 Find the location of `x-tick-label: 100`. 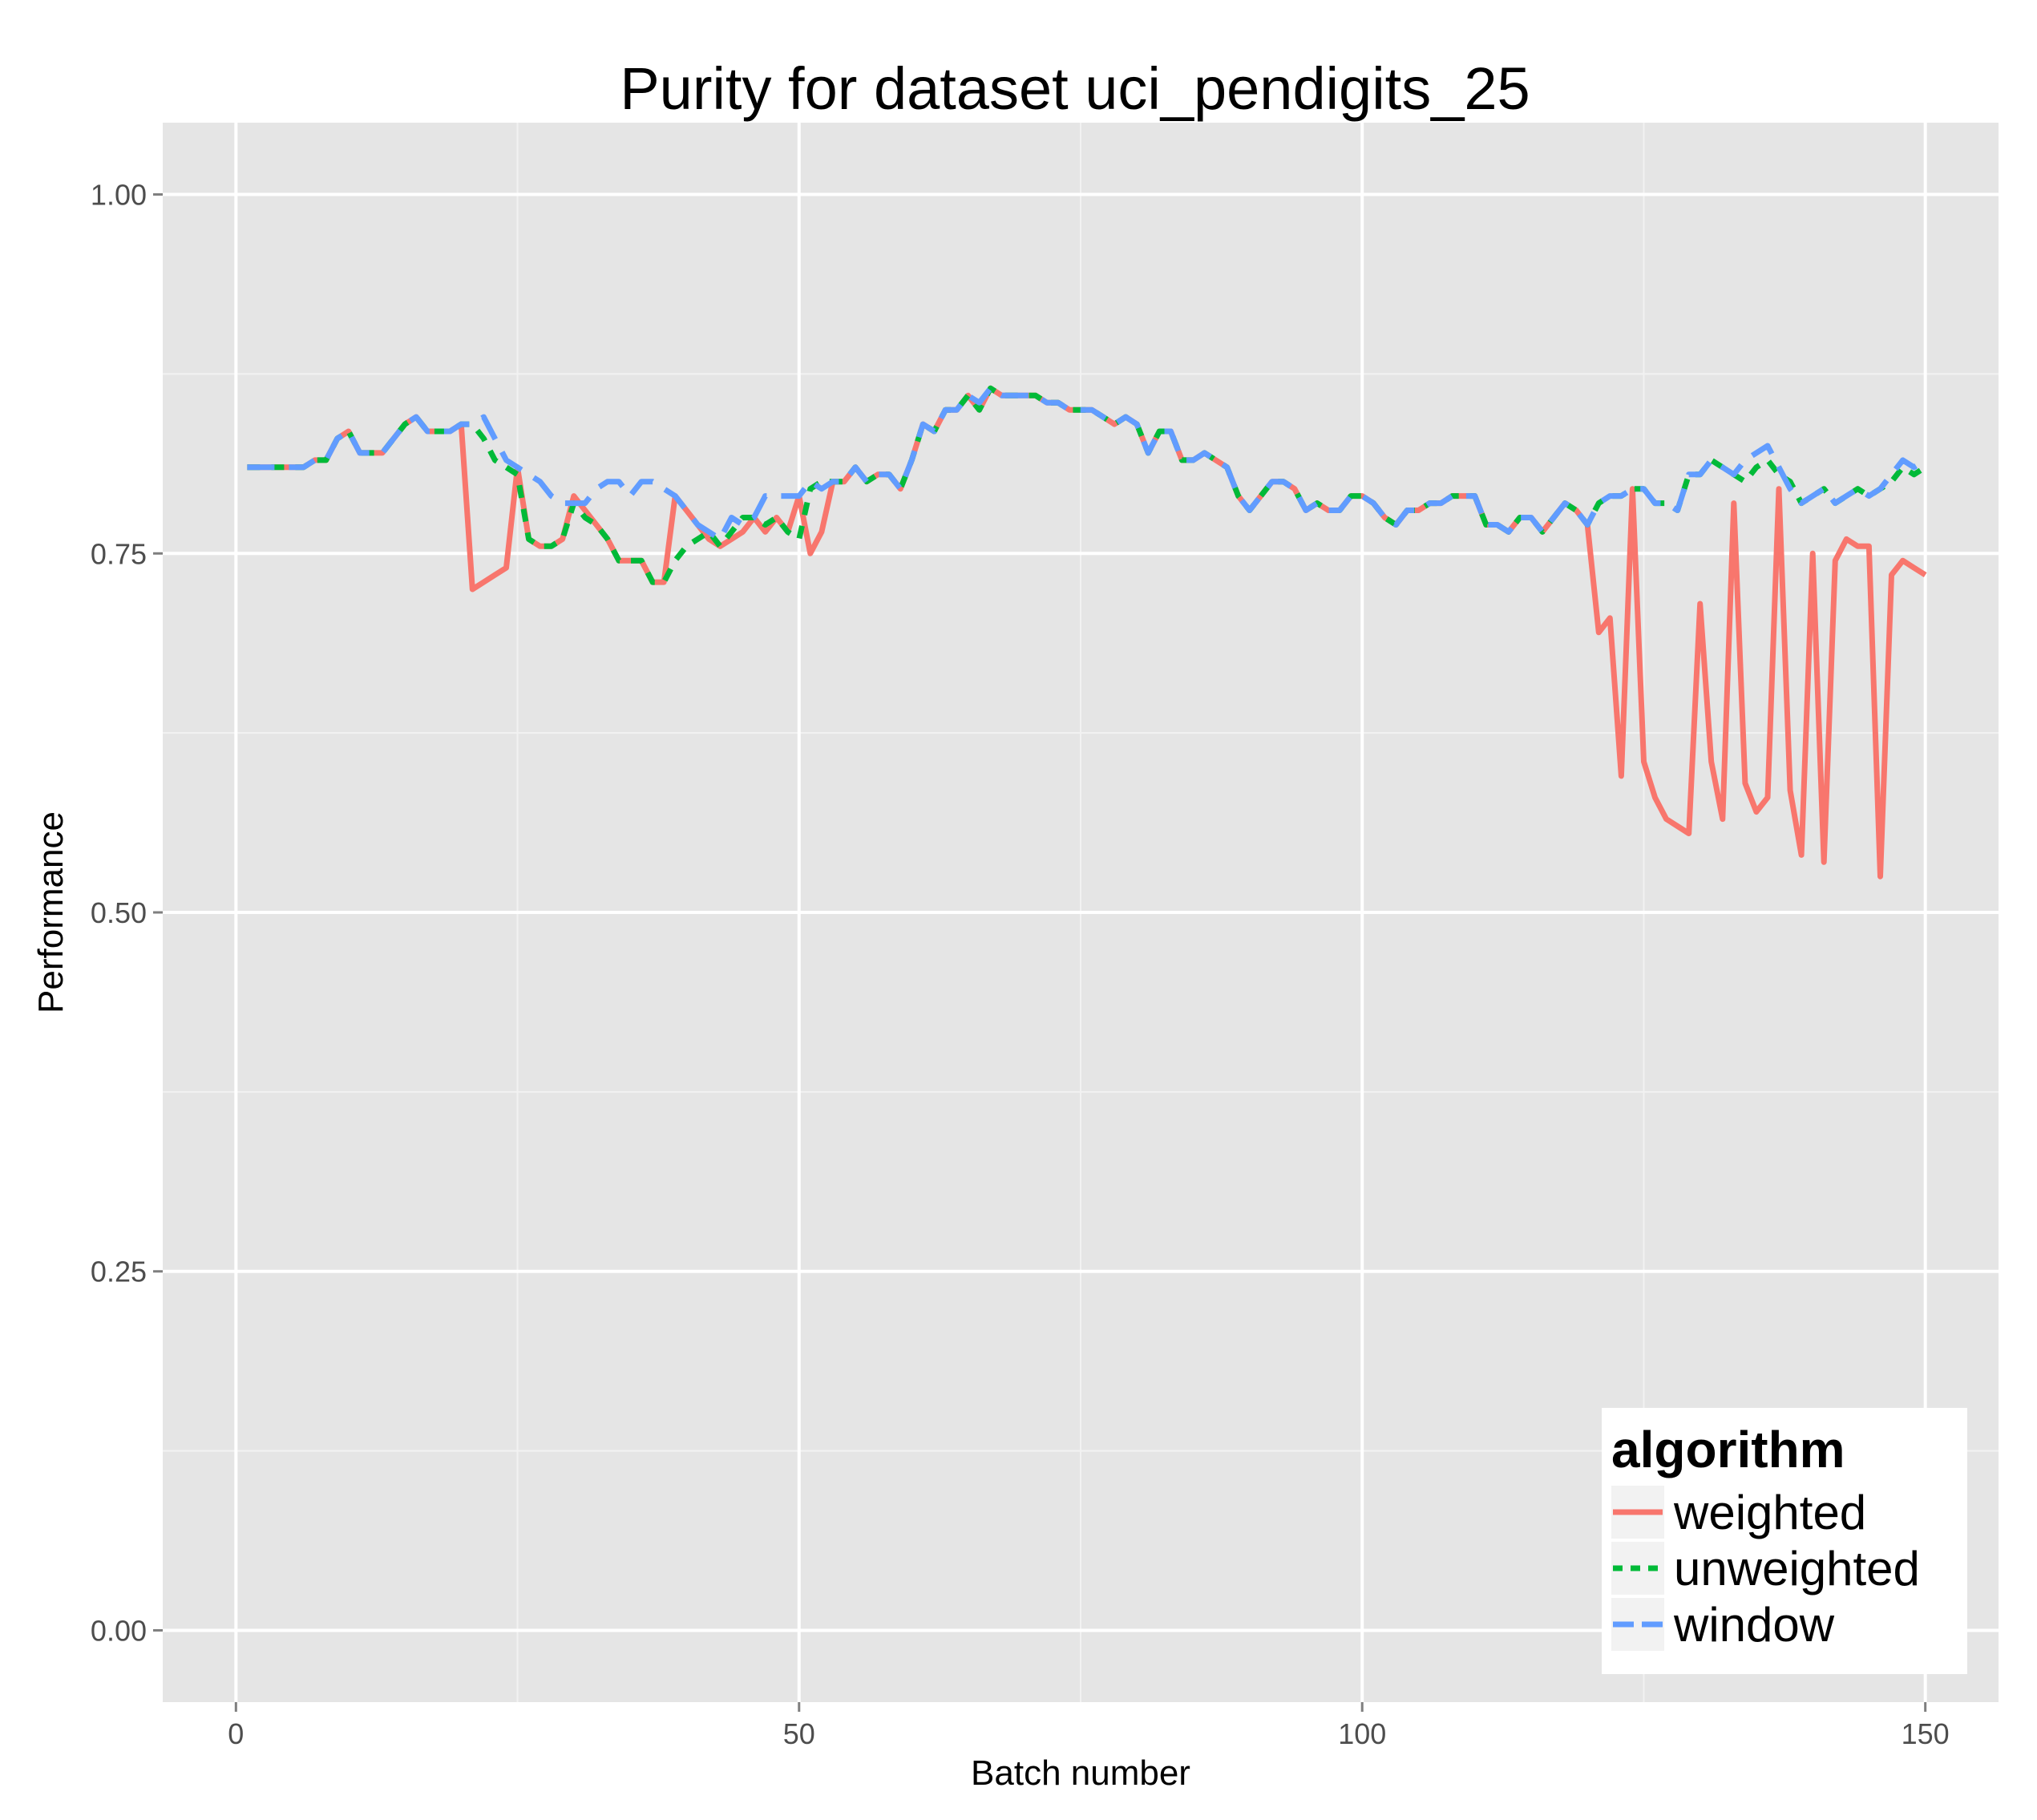

x-tick-label: 100 is located at coordinates (1362, 1734).